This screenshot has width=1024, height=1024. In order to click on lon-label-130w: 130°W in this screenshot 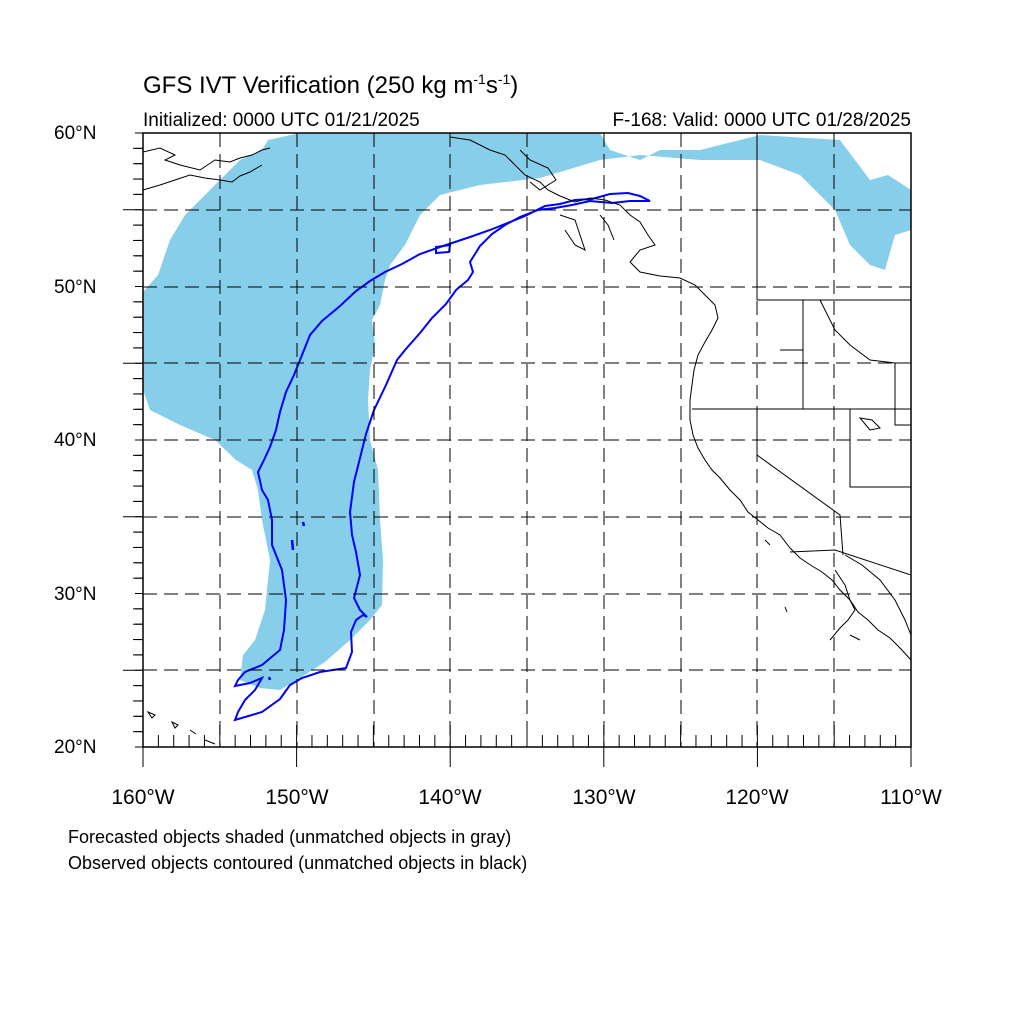, I will do `click(604, 797)`.